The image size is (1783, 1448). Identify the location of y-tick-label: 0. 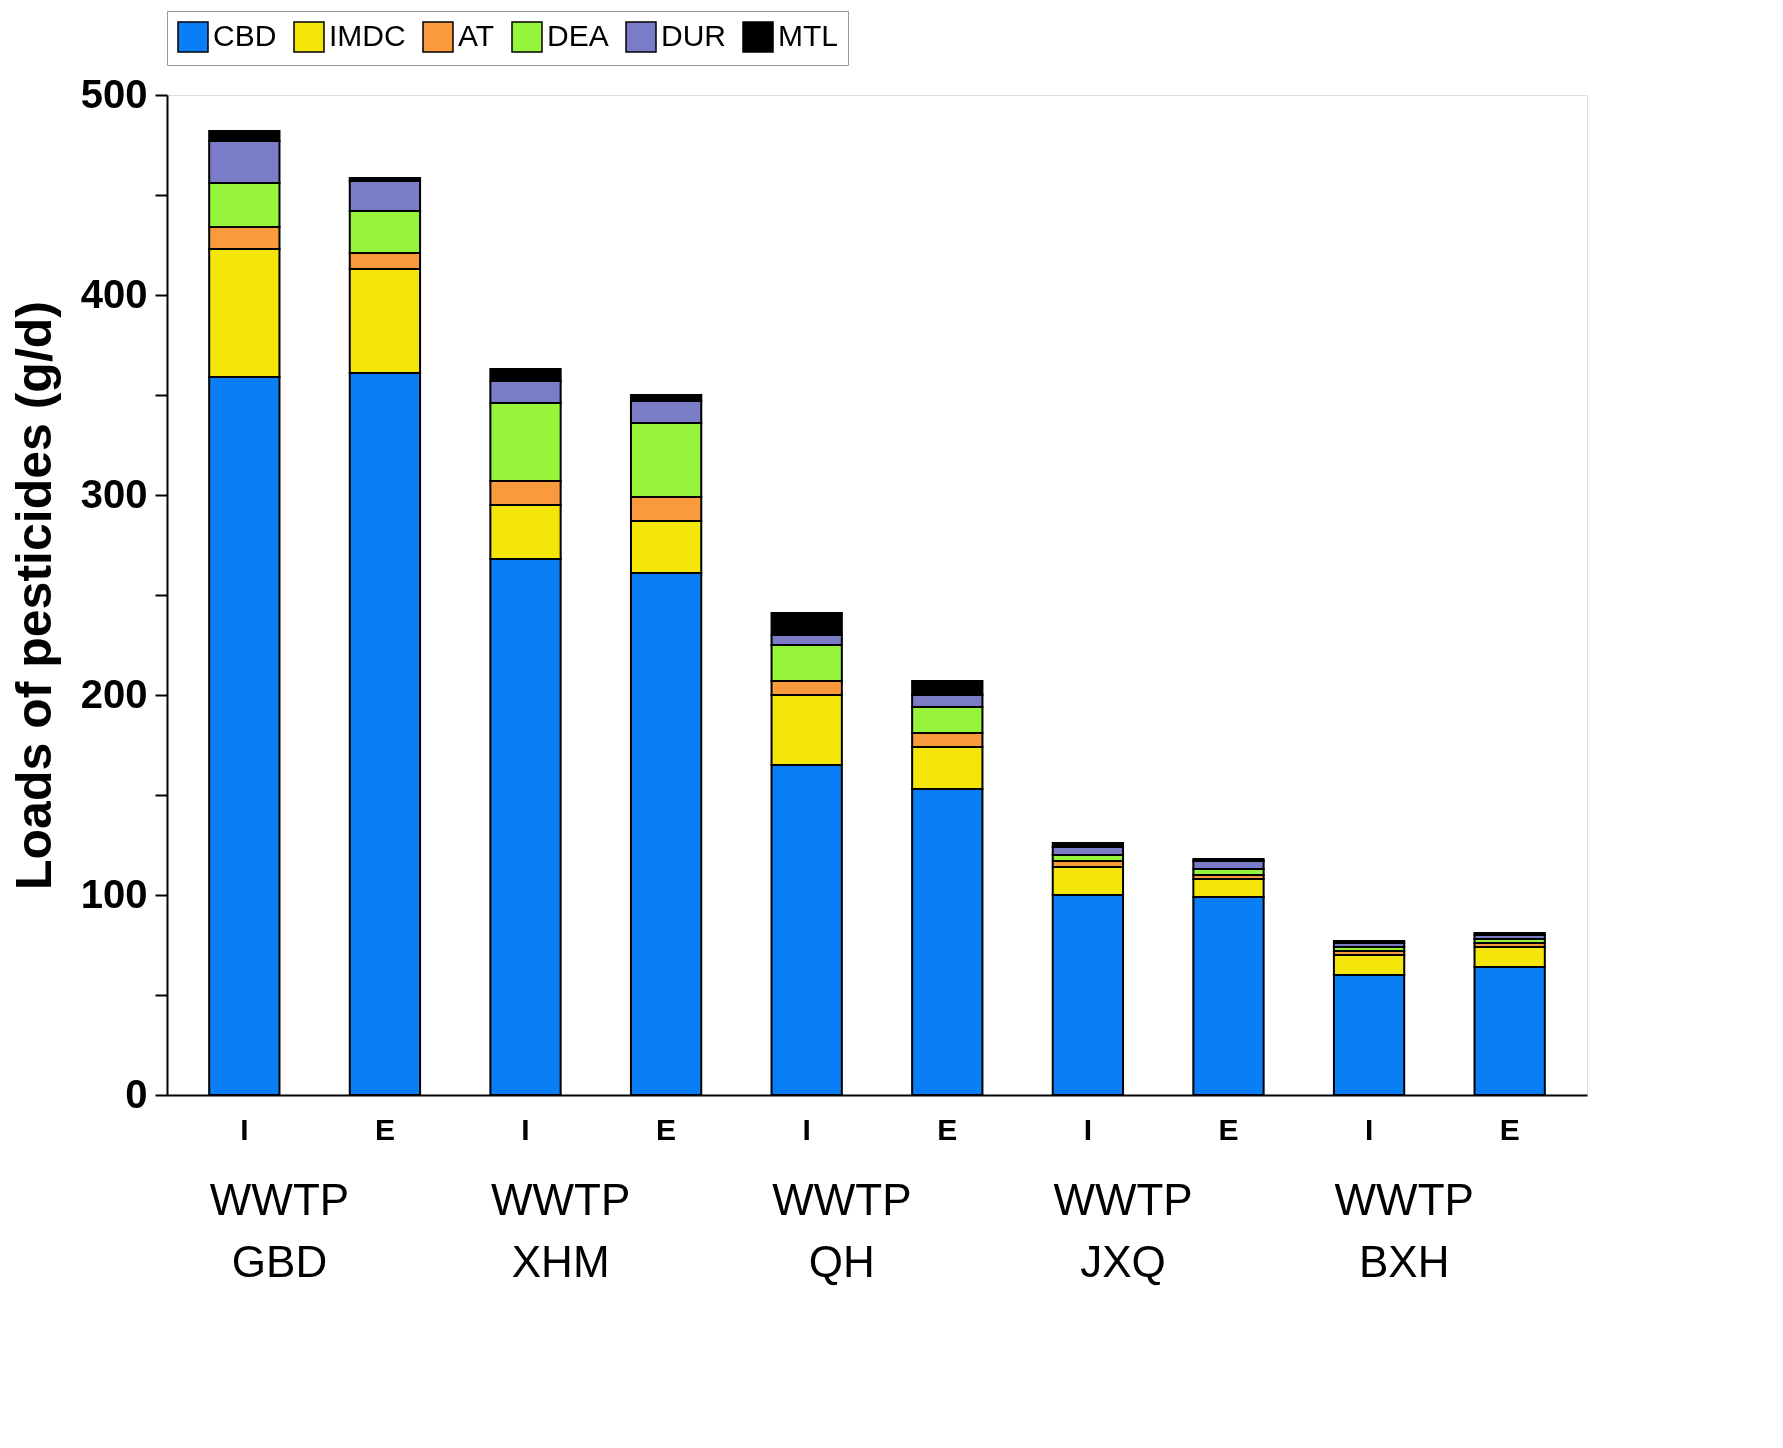
(136, 1093).